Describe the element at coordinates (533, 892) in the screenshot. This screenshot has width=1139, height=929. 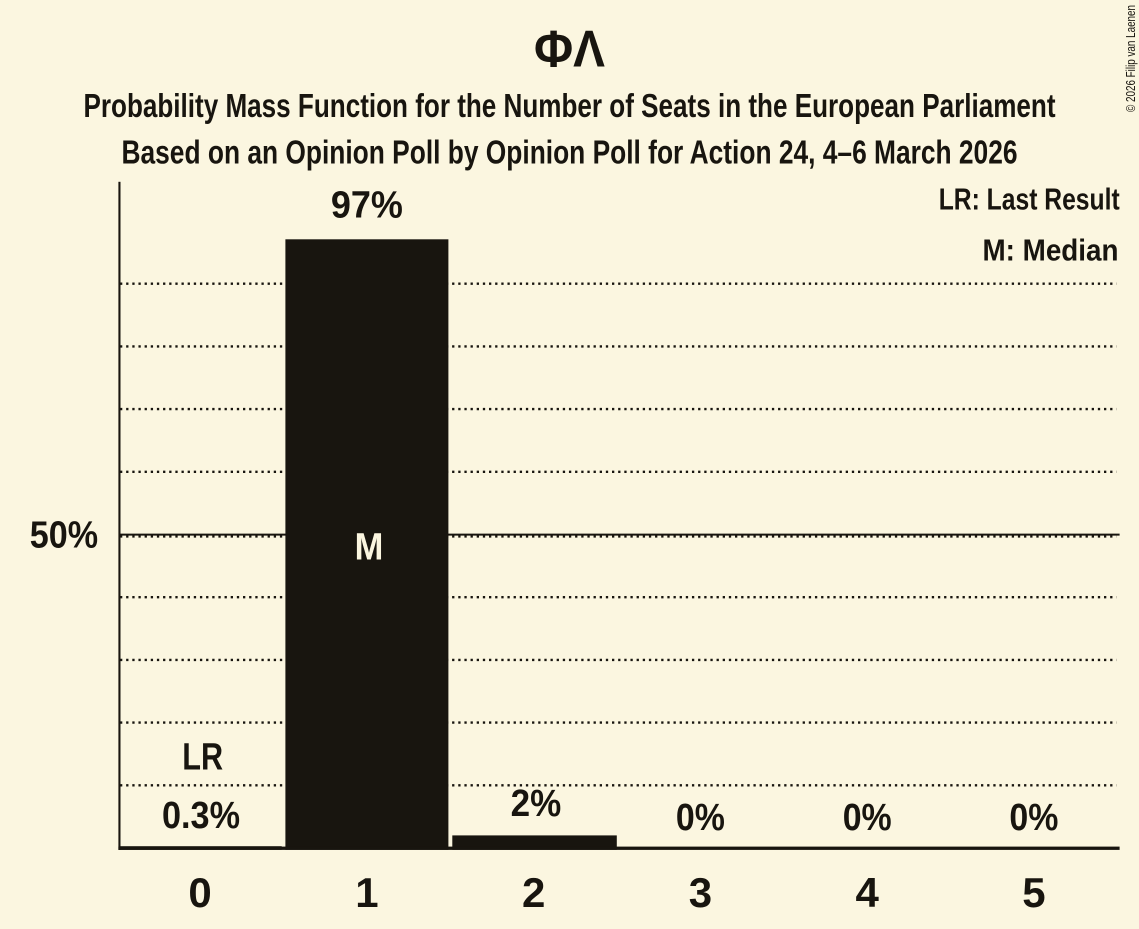
I see `svg-text: 2` at that location.